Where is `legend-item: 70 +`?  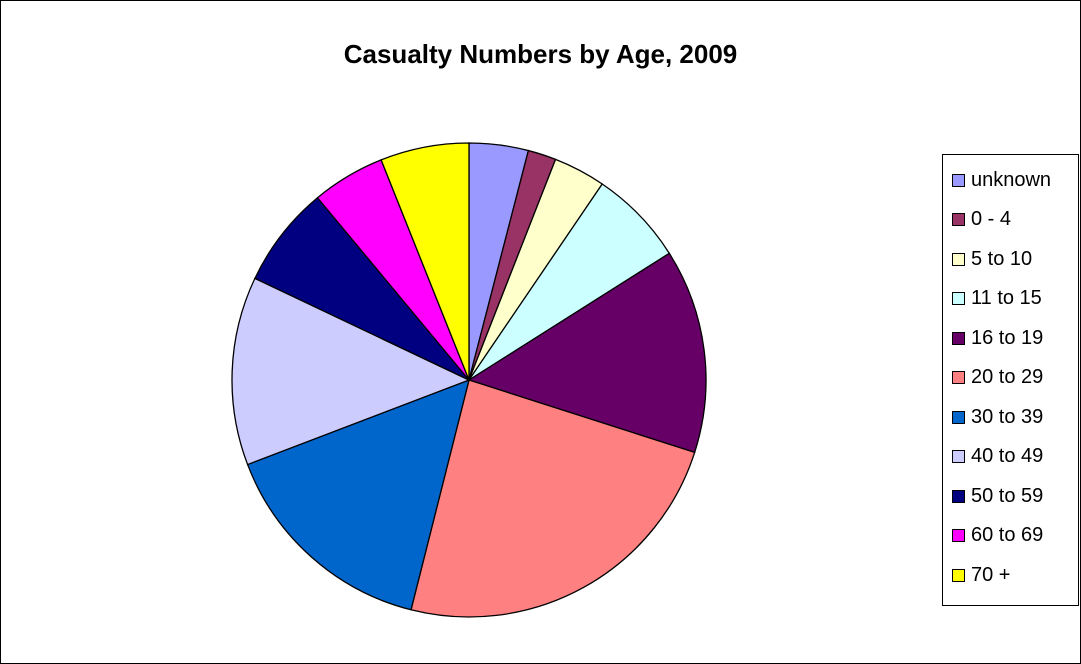
legend-item: 70 + is located at coordinates (981, 575).